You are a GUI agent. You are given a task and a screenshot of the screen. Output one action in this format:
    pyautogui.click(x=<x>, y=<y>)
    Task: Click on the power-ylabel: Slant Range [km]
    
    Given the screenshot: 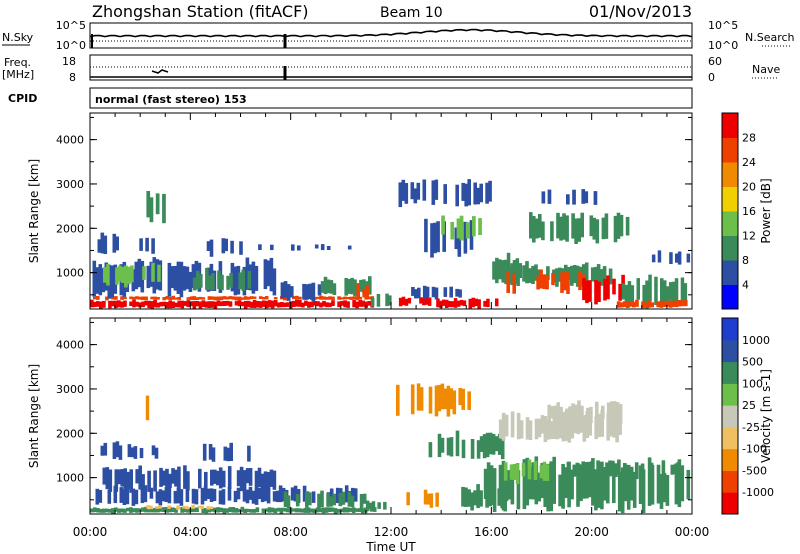 What is the action you would take?
    pyautogui.click(x=34, y=211)
    